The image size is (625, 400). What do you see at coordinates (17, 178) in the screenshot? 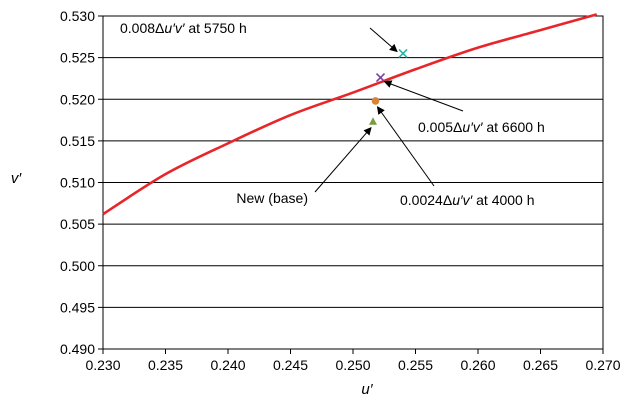
I see `y-axis-title: v′` at bounding box center [17, 178].